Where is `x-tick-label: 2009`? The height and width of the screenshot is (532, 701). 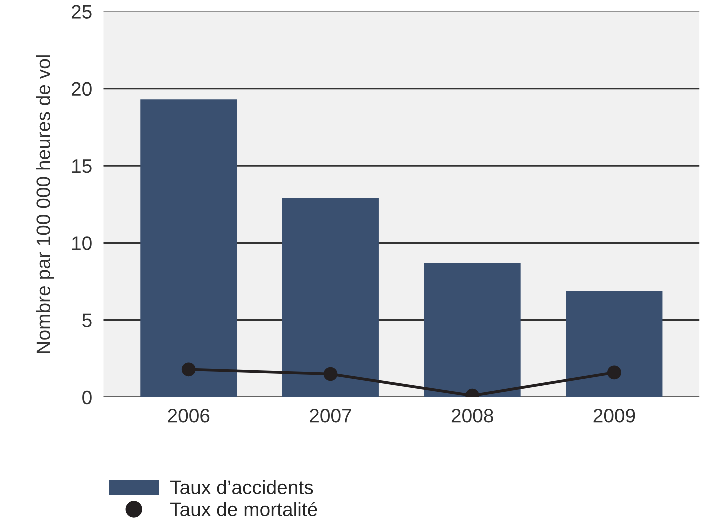
x-tick-label: 2009 is located at coordinates (615, 416).